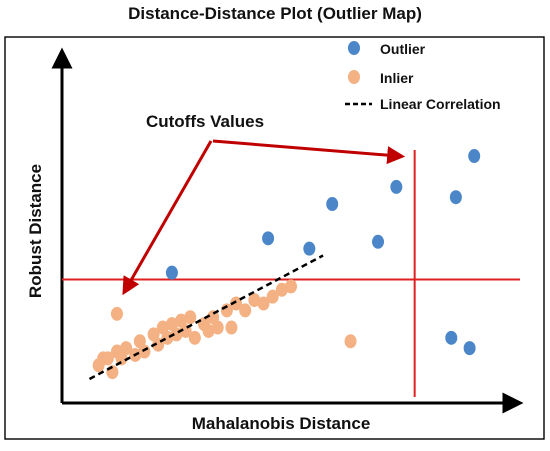  What do you see at coordinates (440, 104) in the screenshot?
I see `legend-linear-correlation-label: Linear Correlation` at bounding box center [440, 104].